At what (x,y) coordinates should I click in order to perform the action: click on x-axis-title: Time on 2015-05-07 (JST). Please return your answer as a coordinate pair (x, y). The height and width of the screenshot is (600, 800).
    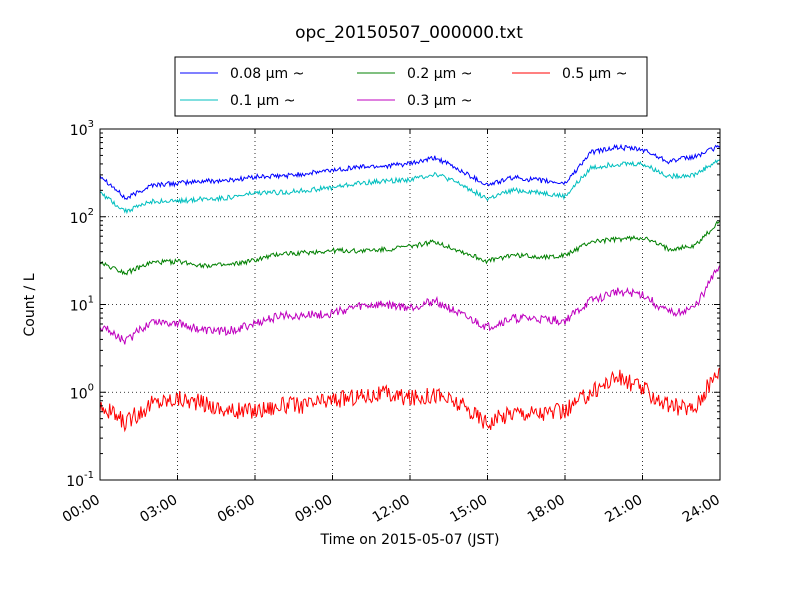
    Looking at the image, I should click on (410, 540).